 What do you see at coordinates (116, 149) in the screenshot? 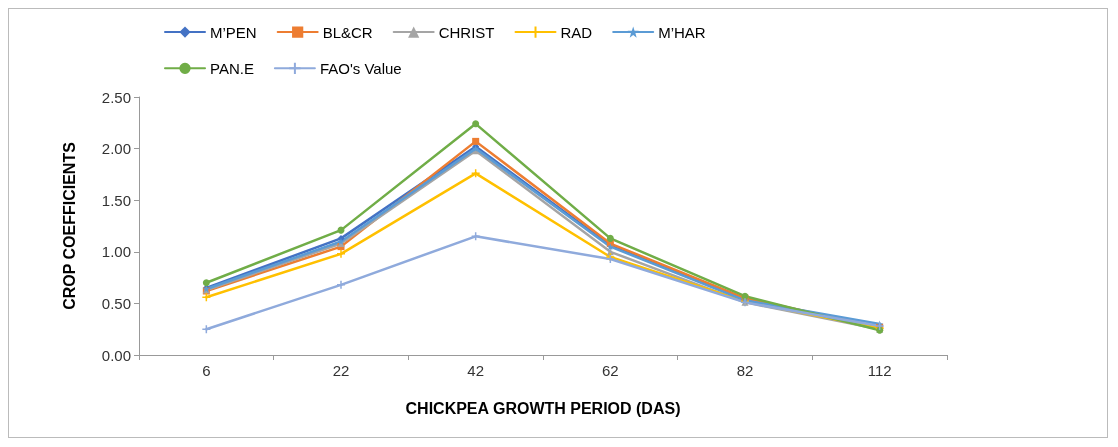
I see `y-tick-label: 2.00` at bounding box center [116, 149].